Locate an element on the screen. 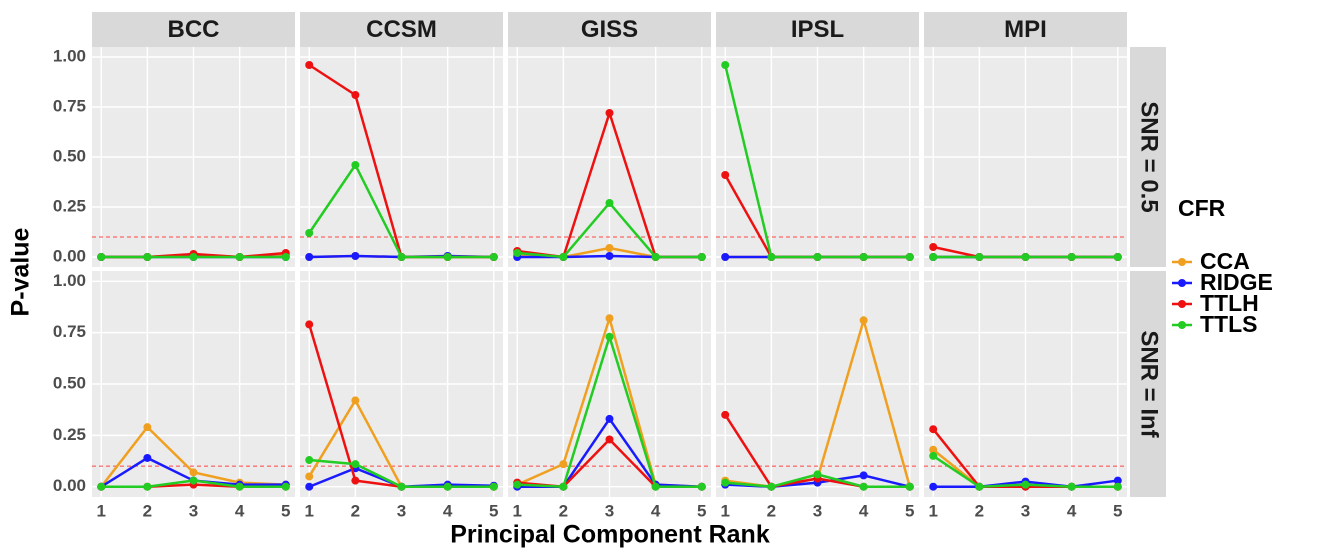  strip-label: CCSM is located at coordinates (401, 29).